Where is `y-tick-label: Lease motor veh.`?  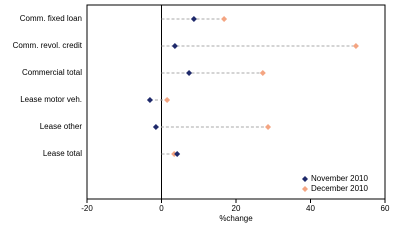 y-tick-label: Lease motor veh. is located at coordinates (51, 99).